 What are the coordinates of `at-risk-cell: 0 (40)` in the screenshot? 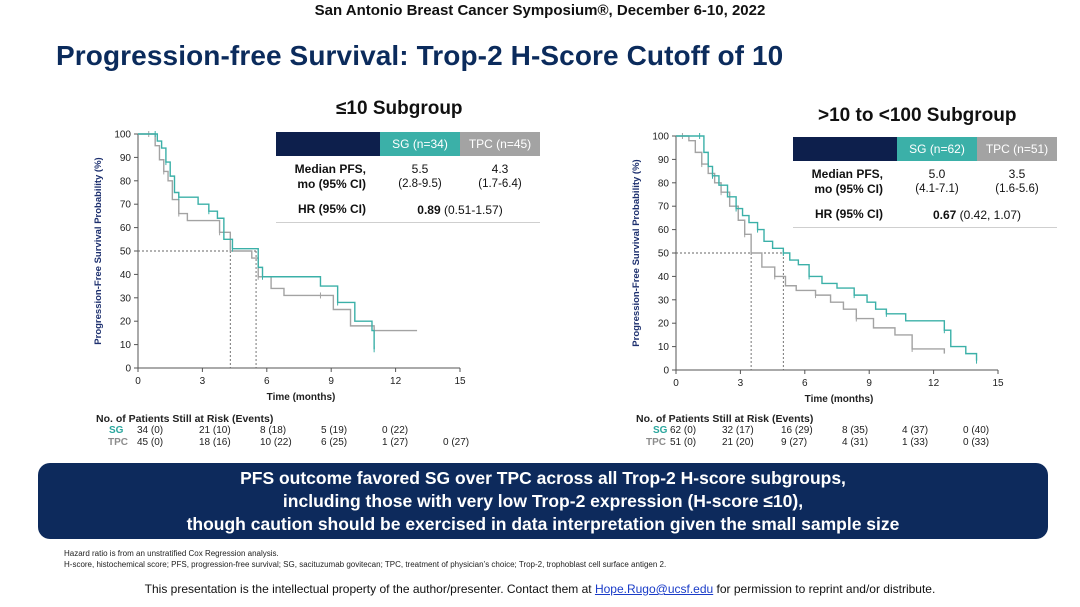 It's located at (976, 430).